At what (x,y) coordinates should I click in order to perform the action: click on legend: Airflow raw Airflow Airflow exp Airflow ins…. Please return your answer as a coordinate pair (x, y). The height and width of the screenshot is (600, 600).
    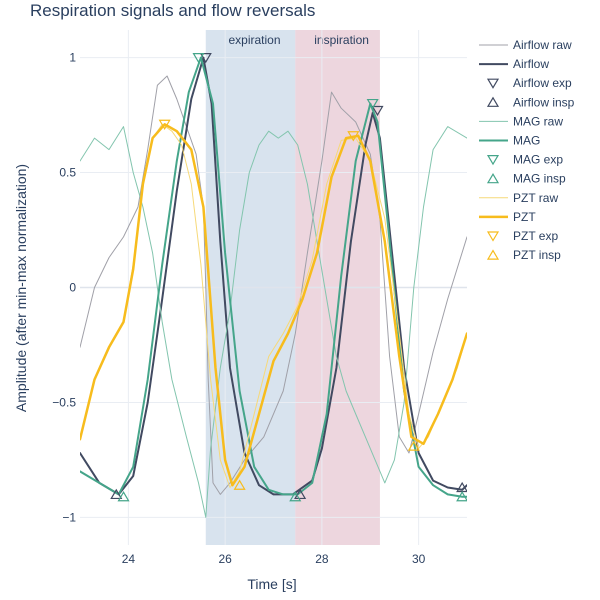
    Looking at the image, I should click on (527, 150).